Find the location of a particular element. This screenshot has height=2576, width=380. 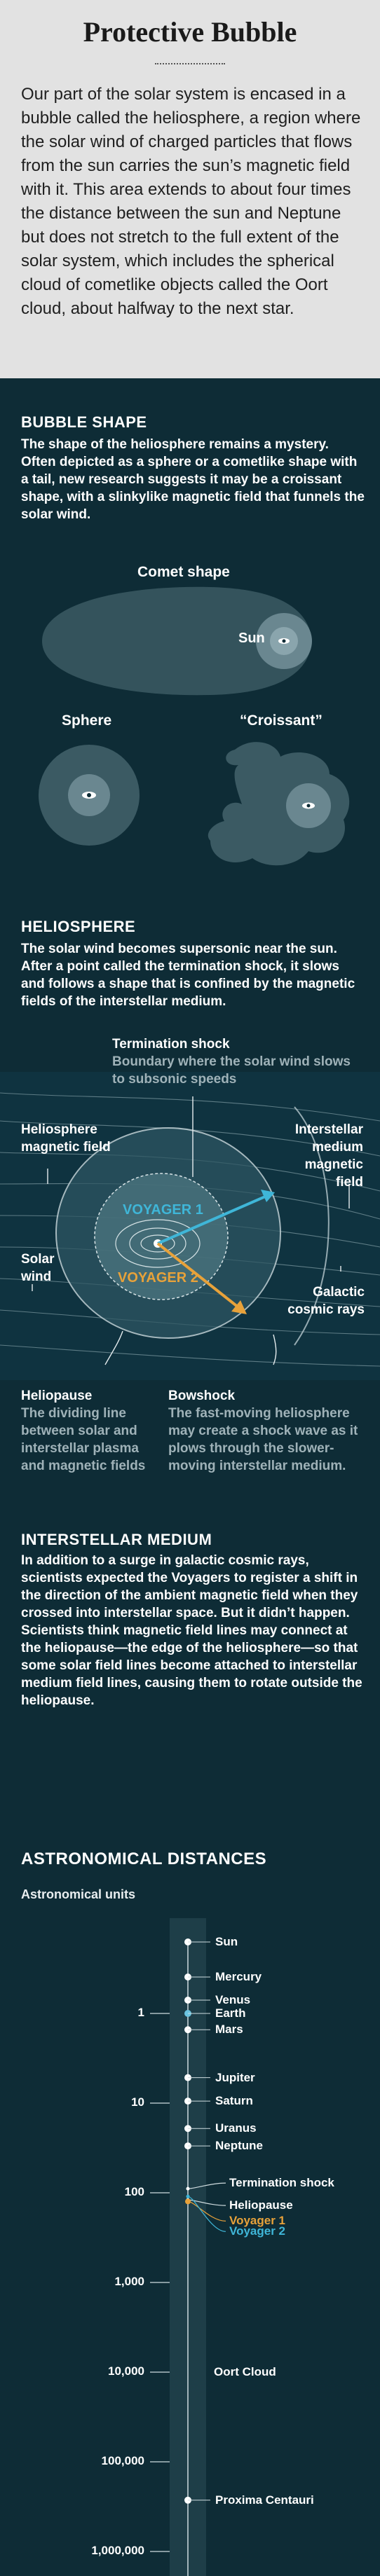

distance-bodies is located at coordinates (205, 2221).